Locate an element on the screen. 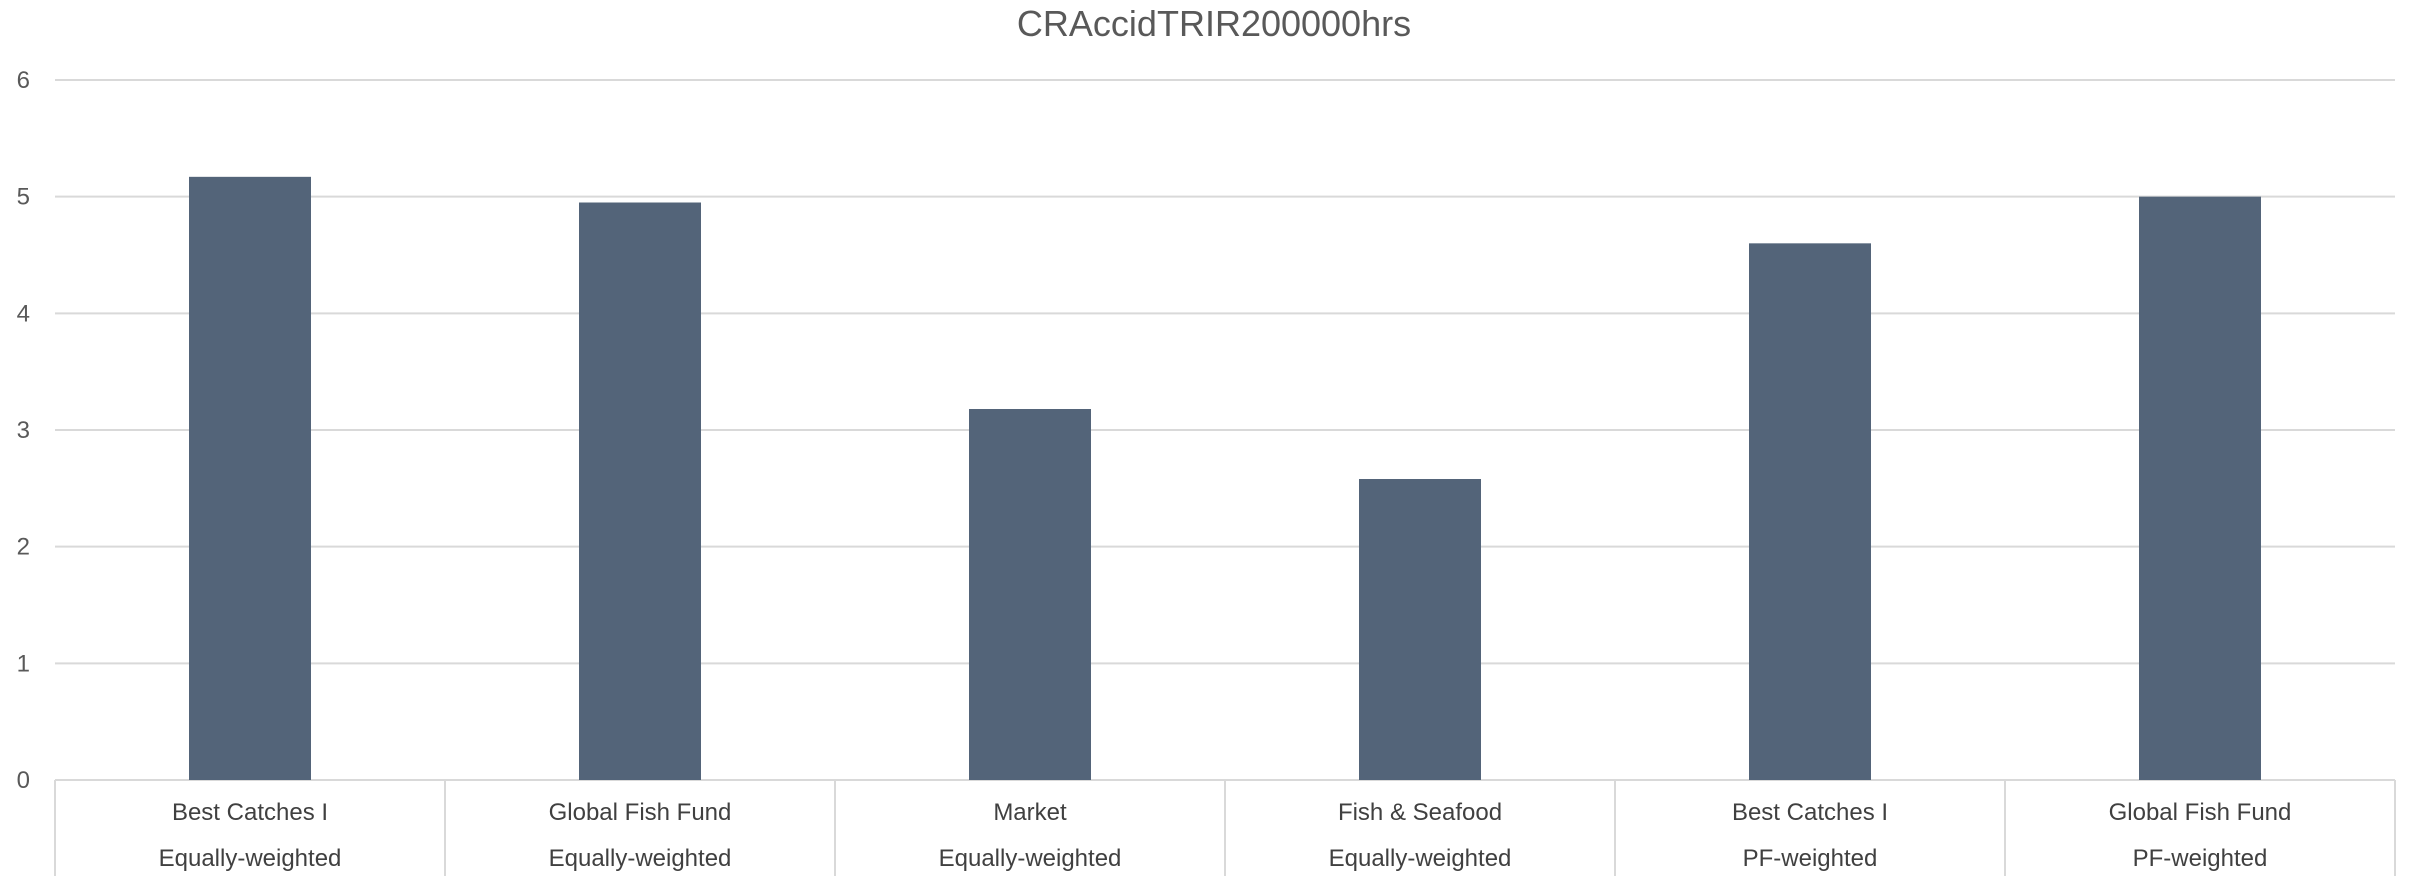 This screenshot has width=2415, height=881. x-tick-label-line1: Market is located at coordinates (1030, 812).